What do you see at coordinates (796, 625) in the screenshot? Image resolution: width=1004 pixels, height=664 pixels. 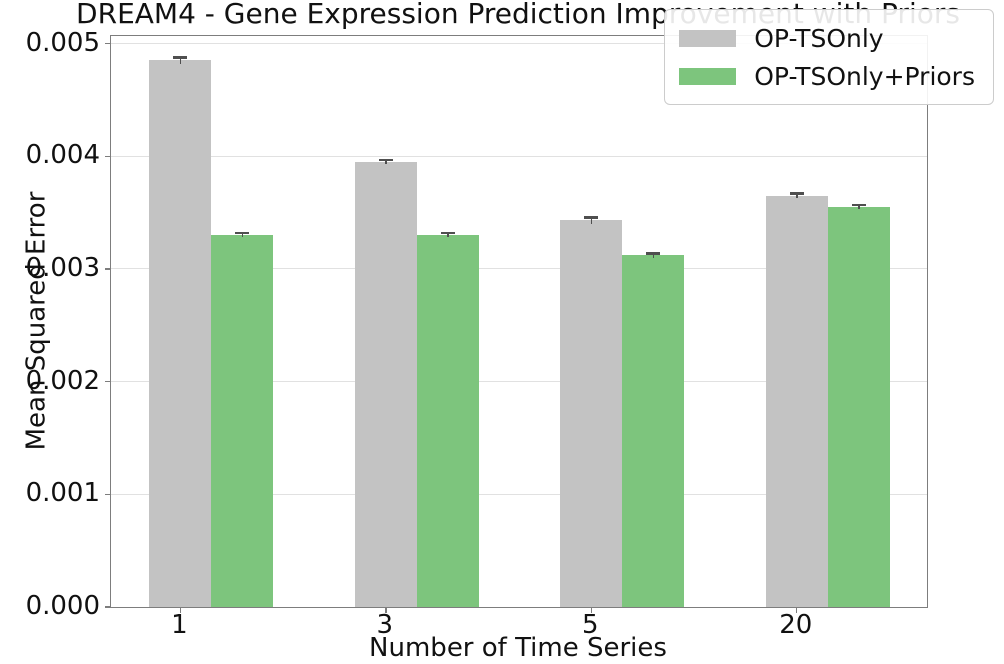 I see `x-tick-label: 20` at bounding box center [796, 625].